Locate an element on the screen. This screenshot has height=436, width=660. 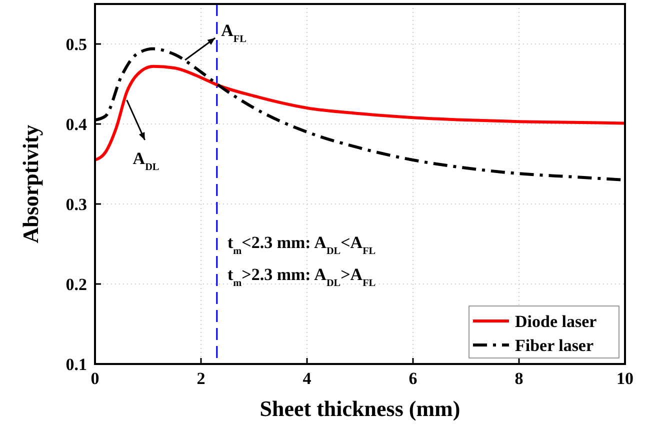
annotation: A$_{DL}$ is located at coordinates (146, 160).